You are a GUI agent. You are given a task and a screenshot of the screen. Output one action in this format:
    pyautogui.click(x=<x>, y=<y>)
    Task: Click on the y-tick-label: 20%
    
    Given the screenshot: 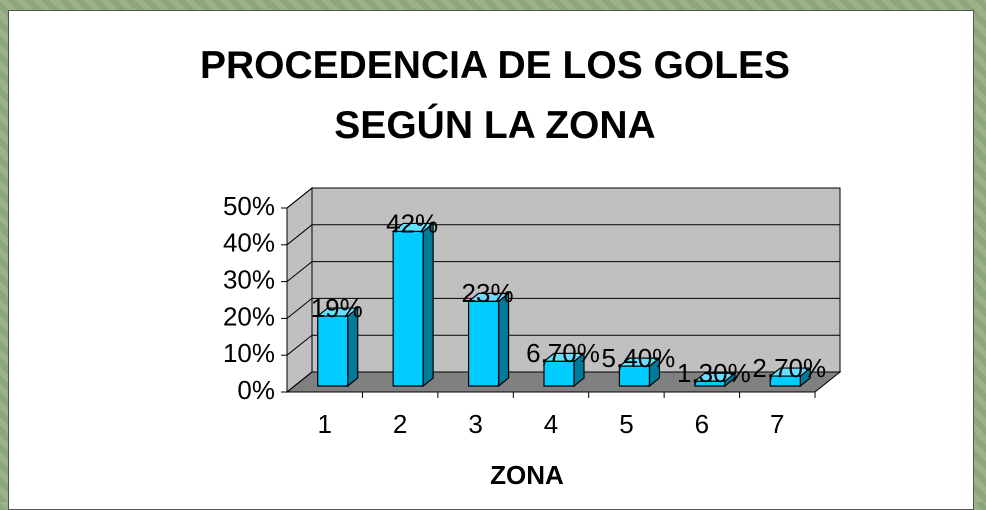 What is the action you would take?
    pyautogui.click(x=249, y=316)
    